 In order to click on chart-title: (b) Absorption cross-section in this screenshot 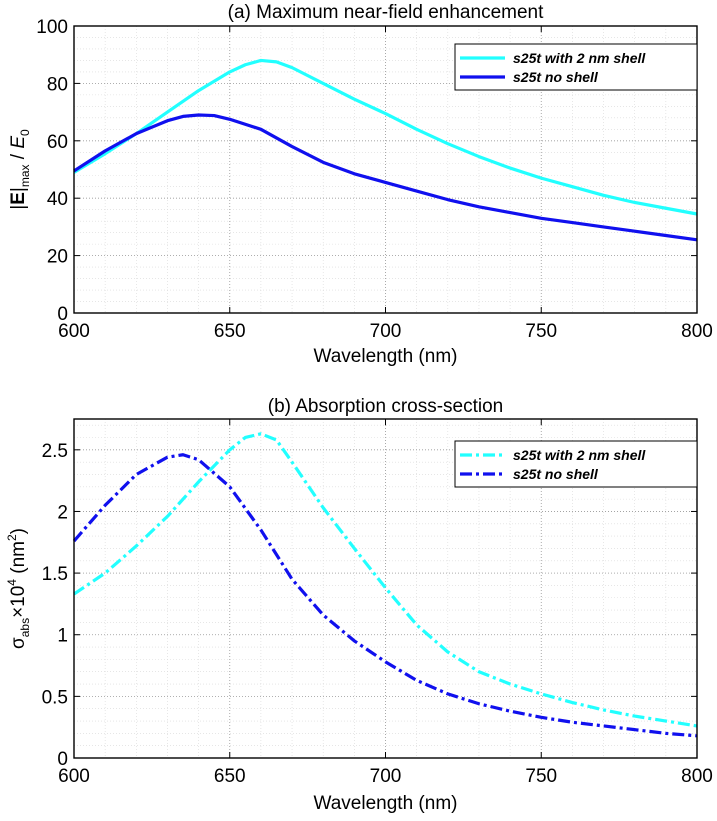, I will do `click(386, 406)`.